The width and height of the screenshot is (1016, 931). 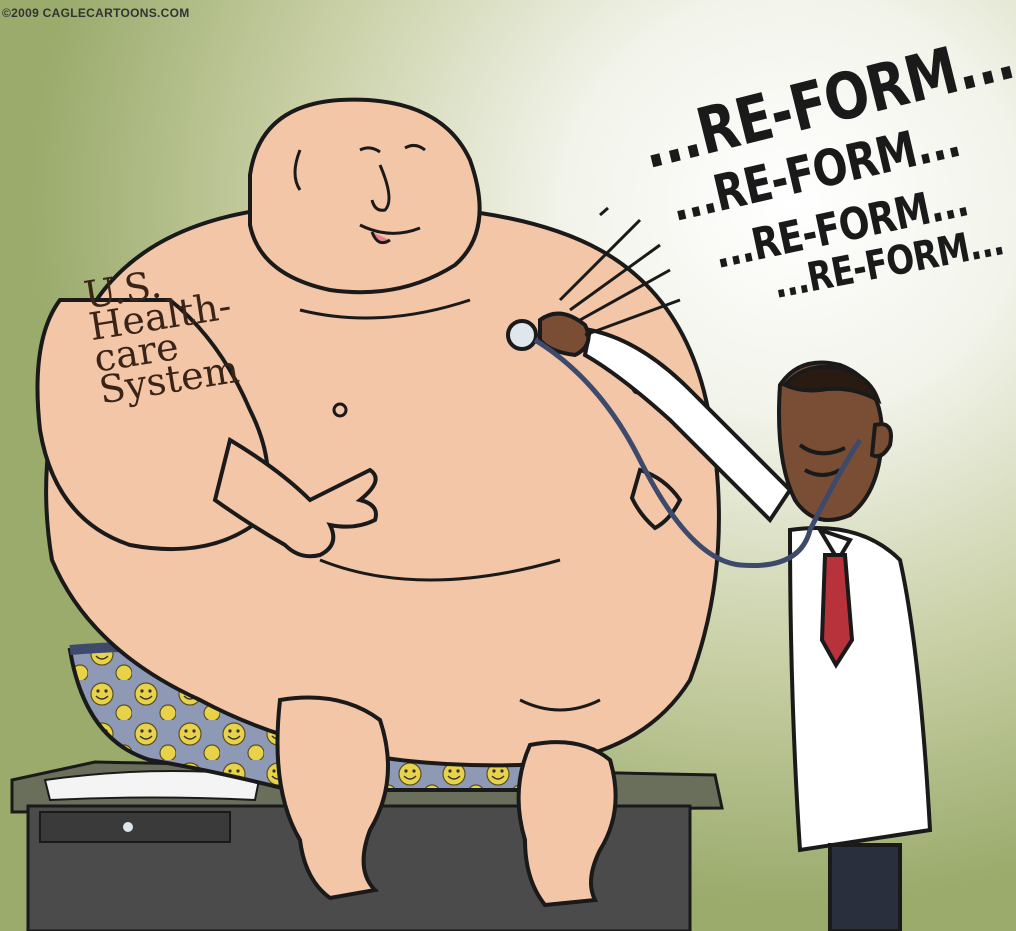 I want to click on chest-label: U.S. Health- care System, so click(x=175, y=332).